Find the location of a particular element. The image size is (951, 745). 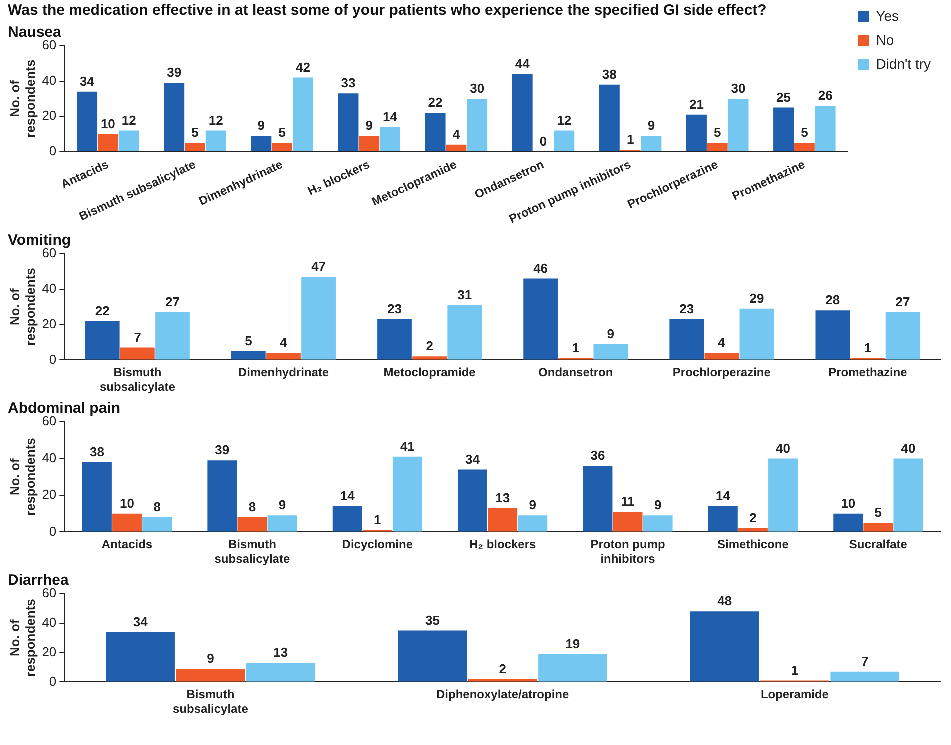

x-tick-label: Antacids is located at coordinates (127, 545).